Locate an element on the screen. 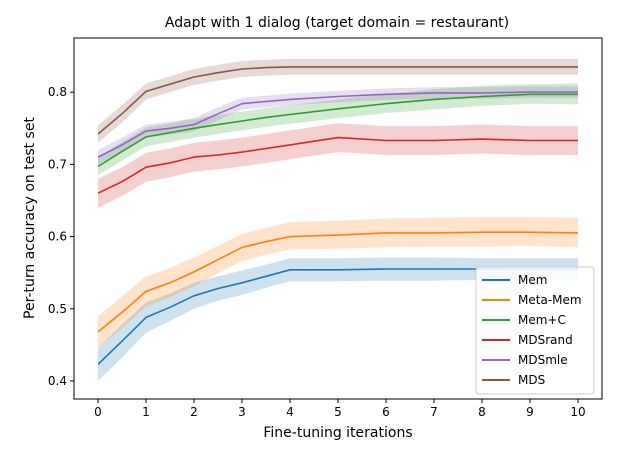 The height and width of the screenshot is (468, 622). y-tick-label: 0.5 is located at coordinates (57, 309).